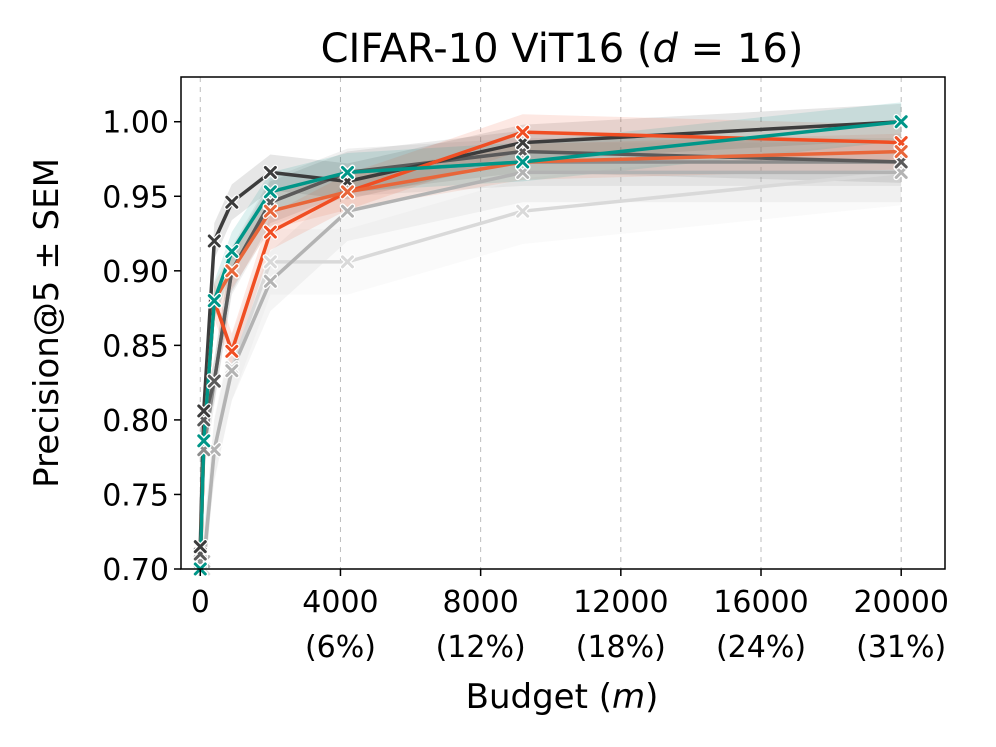 The image size is (996, 747). I want to click on x-tick-label: 16000, so click(760, 602).